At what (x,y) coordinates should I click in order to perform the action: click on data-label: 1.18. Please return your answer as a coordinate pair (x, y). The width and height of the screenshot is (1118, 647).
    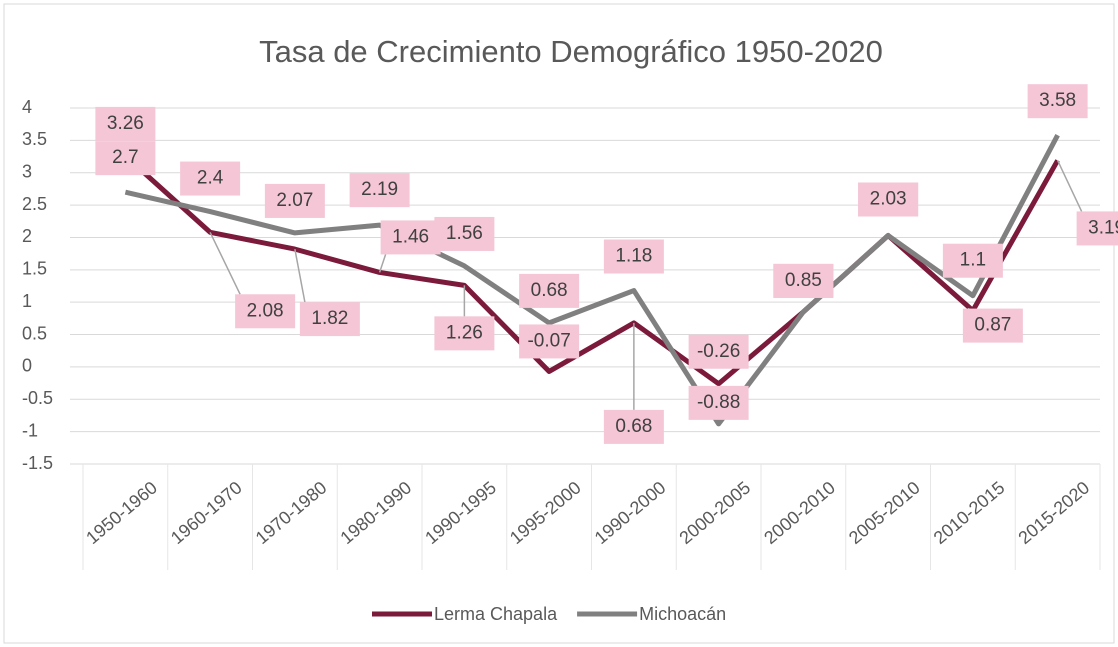
    Looking at the image, I should click on (633, 256).